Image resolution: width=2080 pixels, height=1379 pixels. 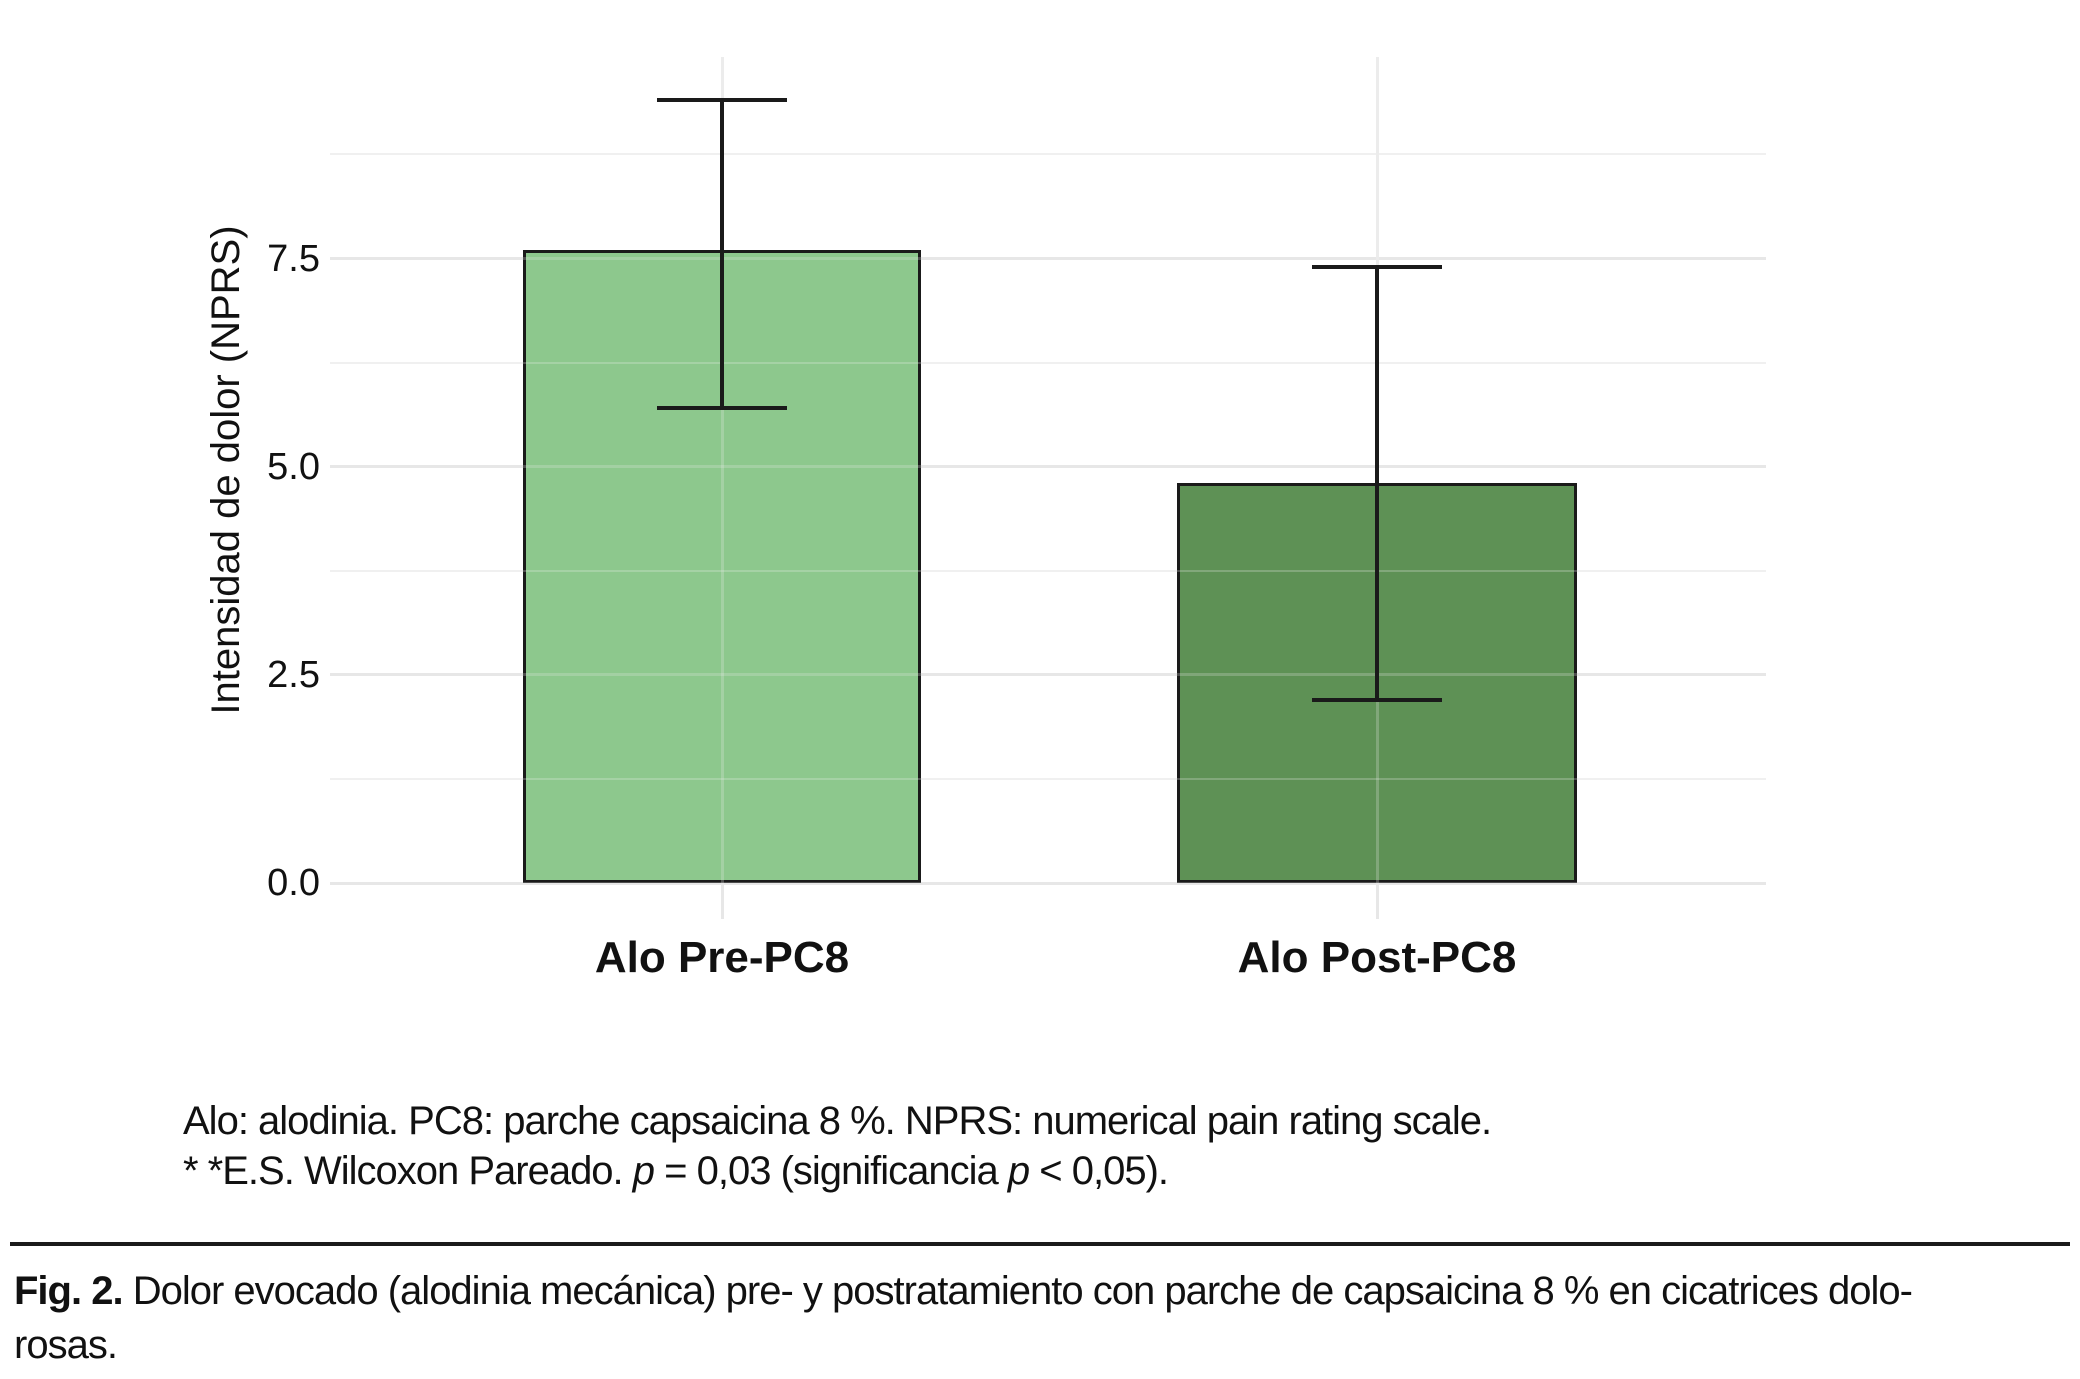 I want to click on y-tick-label-0.0: 0.0, so click(x=293, y=883).